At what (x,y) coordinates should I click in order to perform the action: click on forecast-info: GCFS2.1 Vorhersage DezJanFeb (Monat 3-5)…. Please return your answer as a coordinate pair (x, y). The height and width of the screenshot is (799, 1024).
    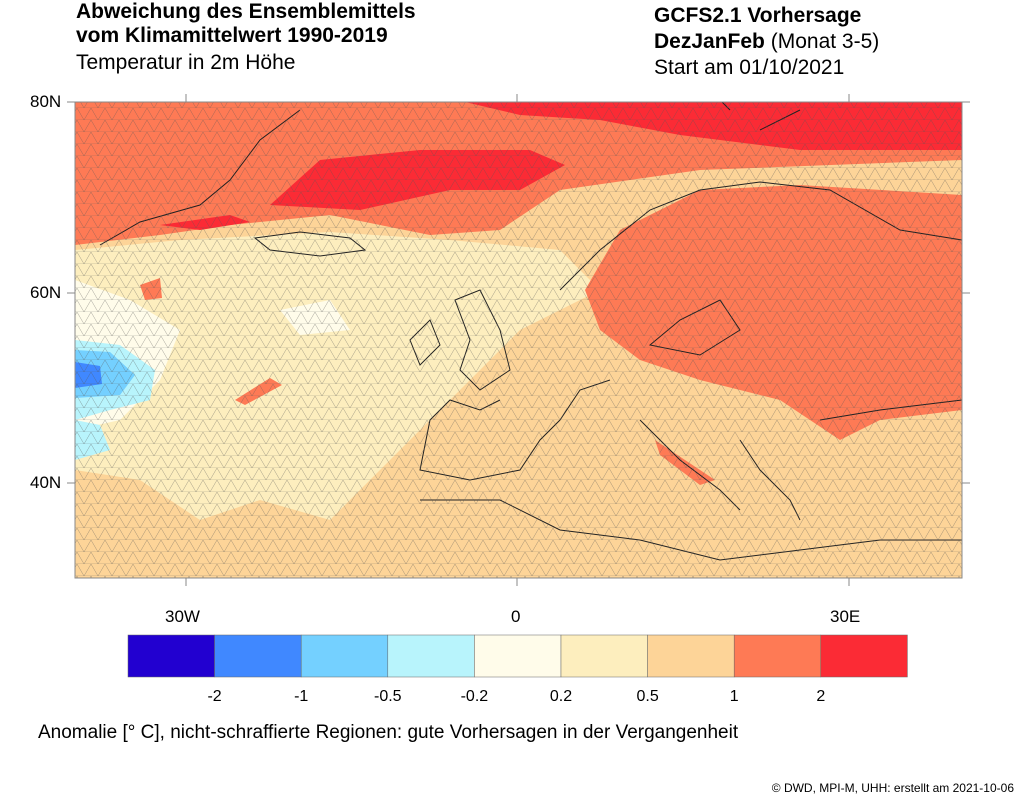
    Looking at the image, I should click on (766, 42).